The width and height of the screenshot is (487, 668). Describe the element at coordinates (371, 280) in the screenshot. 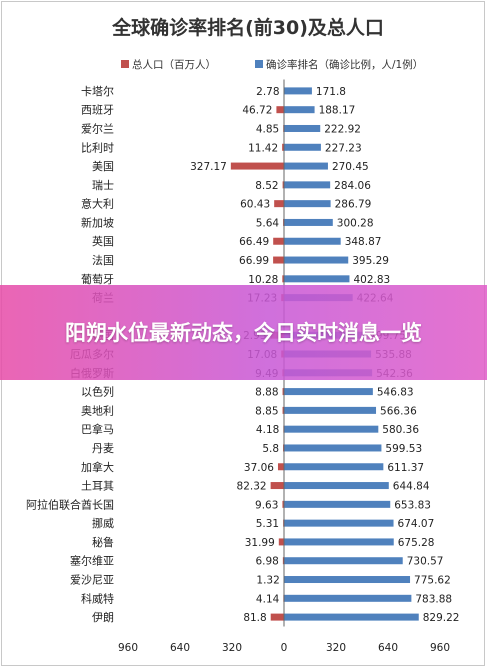

I see `rate-value-label: 402.83` at that location.